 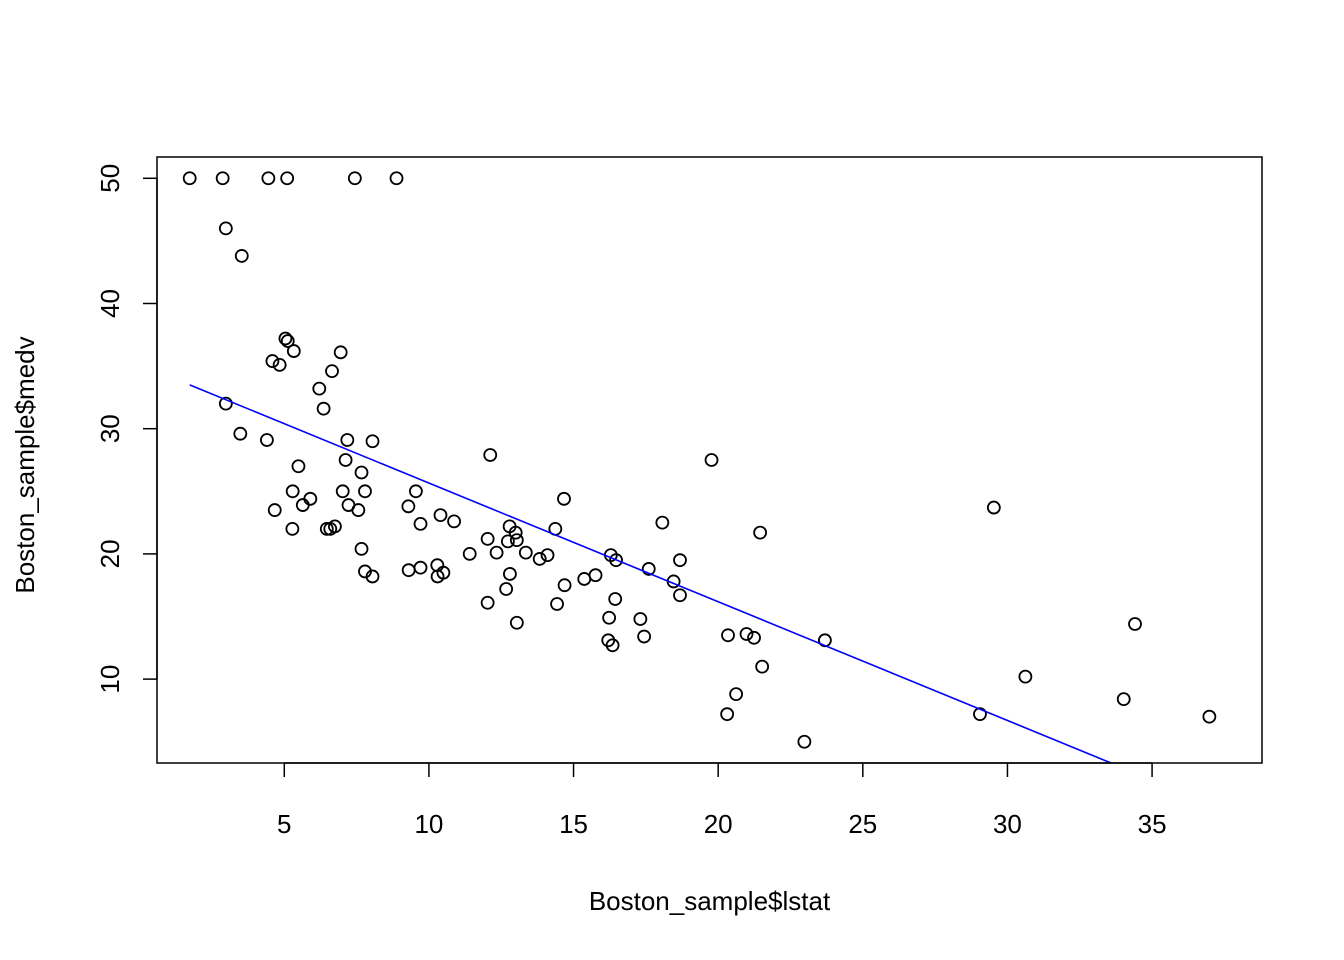 What do you see at coordinates (25, 464) in the screenshot?
I see `y-axis-label: Boston_sample$medv` at bounding box center [25, 464].